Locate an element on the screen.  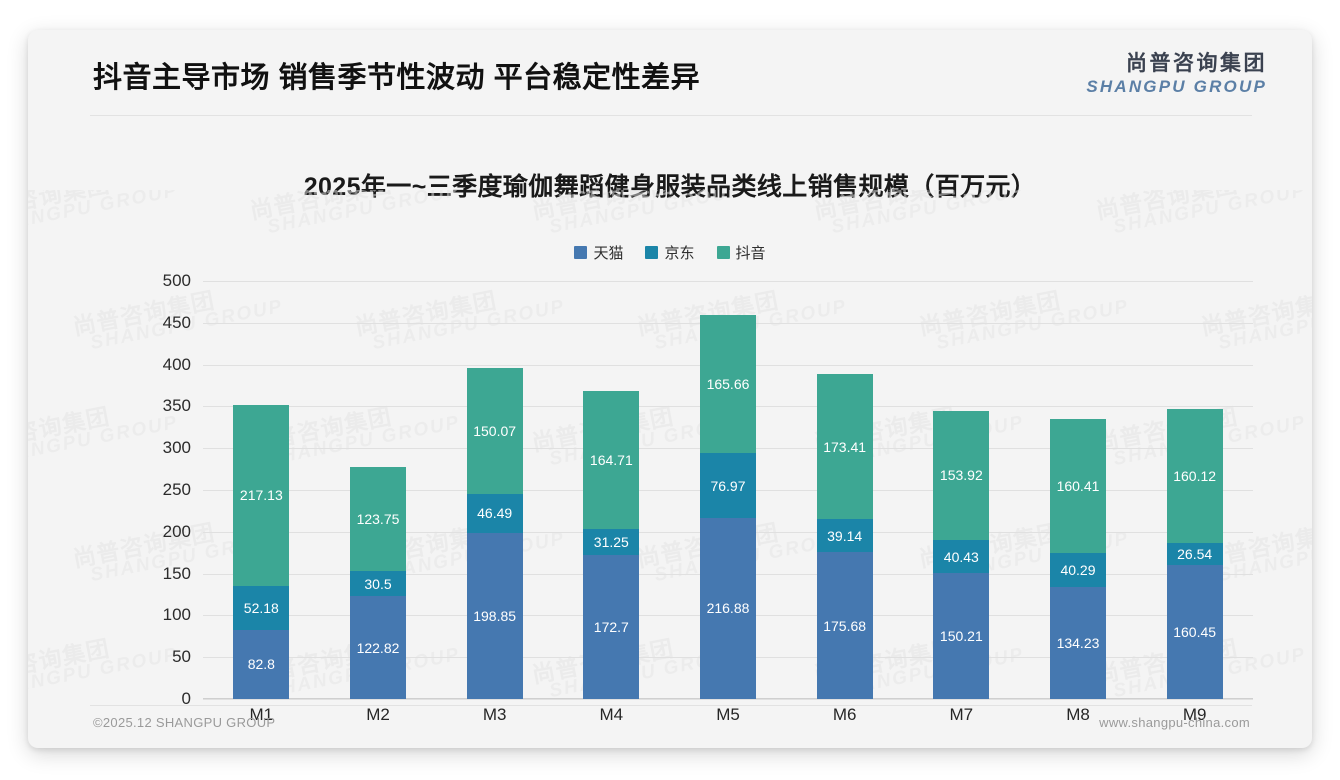
bar-value-label: 76.97 is located at coordinates (728, 485).